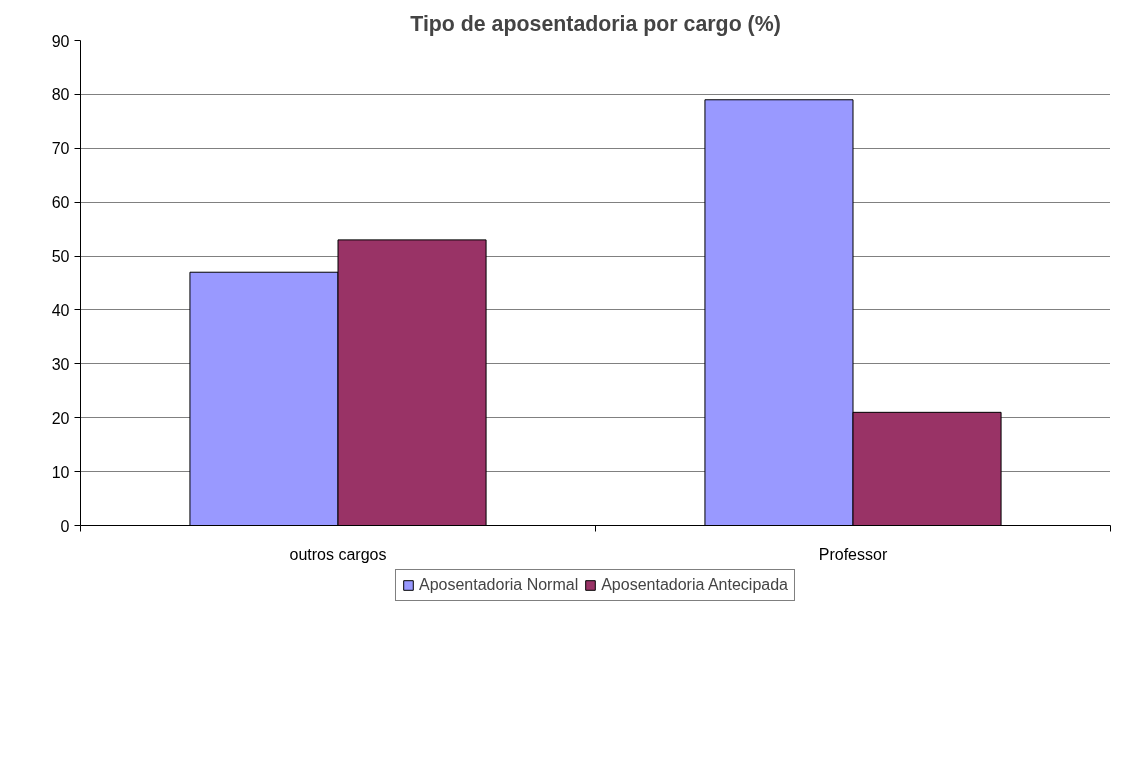 This screenshot has height=758, width=1137. Describe the element at coordinates (853, 554) in the screenshot. I see `x-tick-label: Professor` at that location.